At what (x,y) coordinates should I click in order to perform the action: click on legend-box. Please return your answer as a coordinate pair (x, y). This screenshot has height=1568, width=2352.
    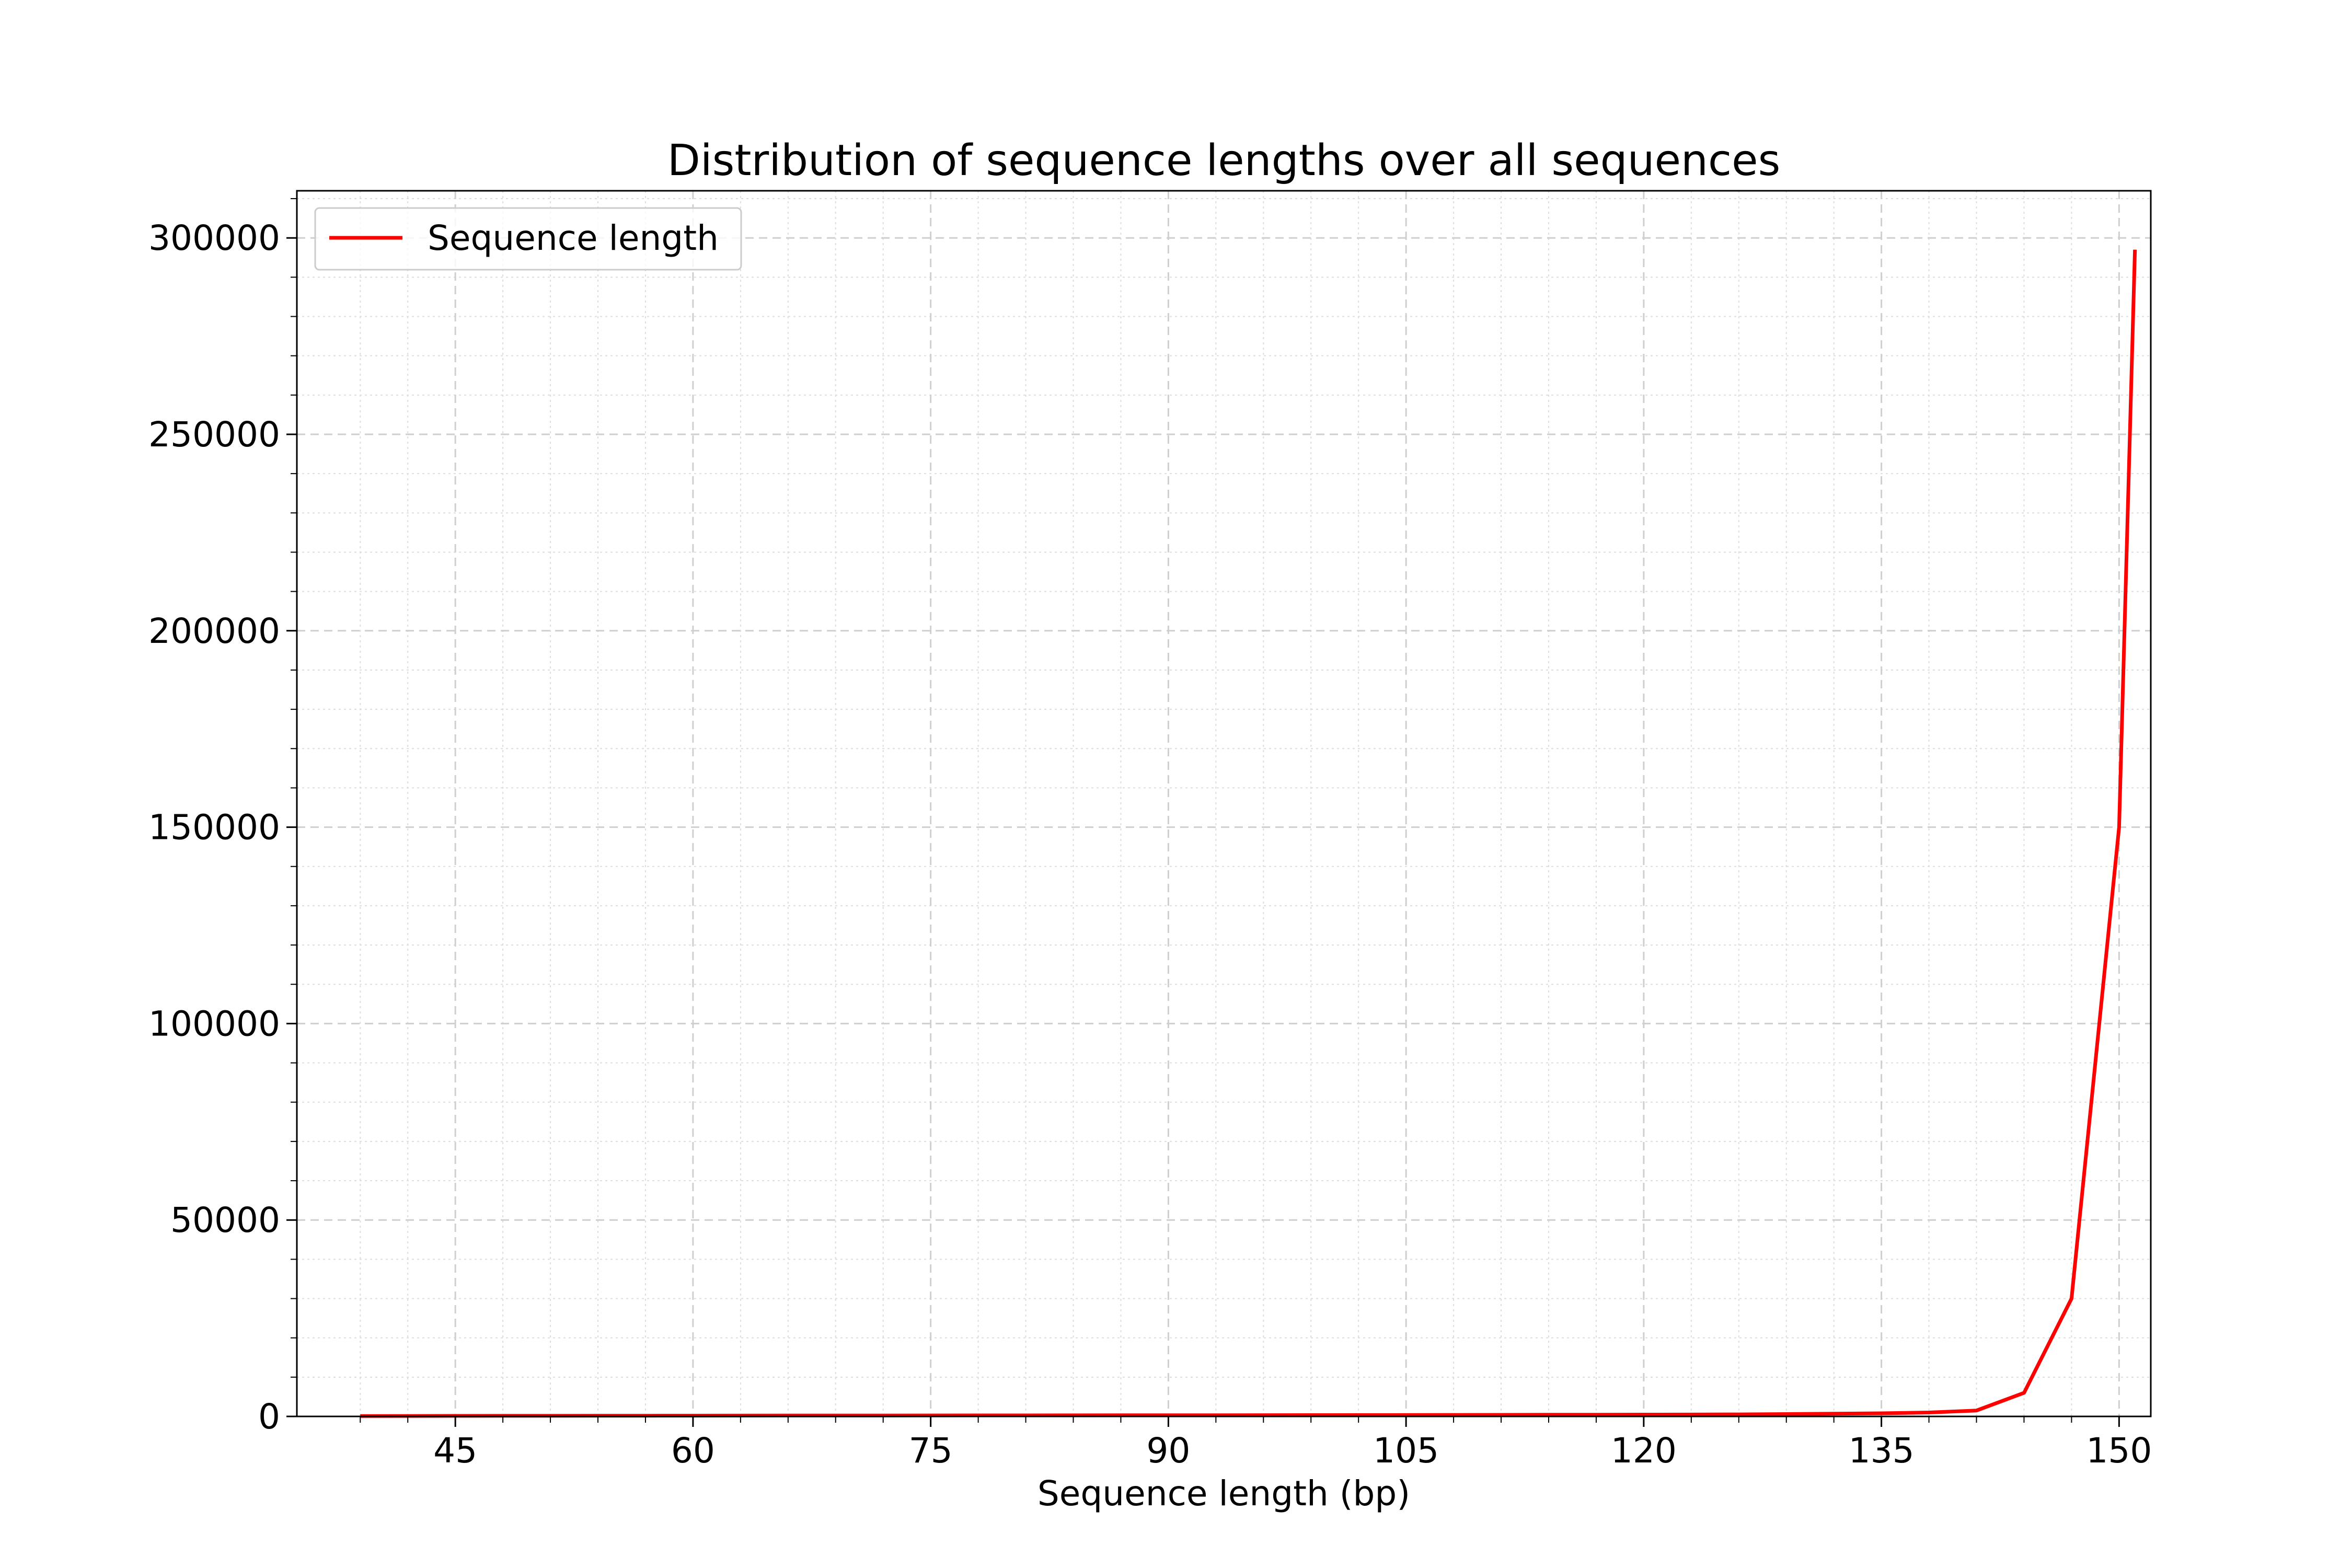
    Looking at the image, I should click on (528, 239).